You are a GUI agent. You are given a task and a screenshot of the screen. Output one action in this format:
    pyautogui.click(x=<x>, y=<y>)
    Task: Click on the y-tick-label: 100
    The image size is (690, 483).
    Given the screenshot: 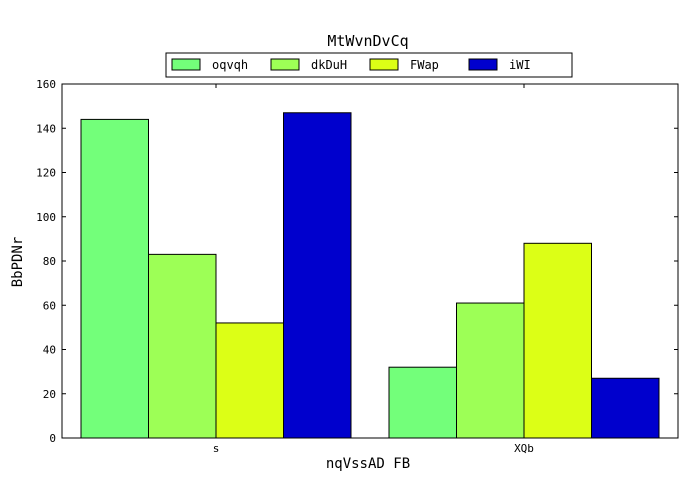 What is the action you would take?
    pyautogui.click(x=46, y=217)
    